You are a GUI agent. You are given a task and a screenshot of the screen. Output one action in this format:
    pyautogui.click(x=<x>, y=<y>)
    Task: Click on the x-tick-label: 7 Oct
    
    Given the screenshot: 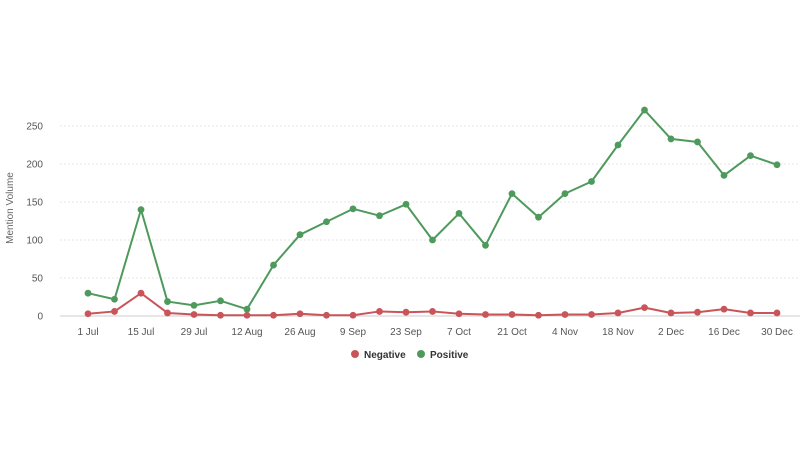 What is the action you would take?
    pyautogui.click(x=459, y=332)
    